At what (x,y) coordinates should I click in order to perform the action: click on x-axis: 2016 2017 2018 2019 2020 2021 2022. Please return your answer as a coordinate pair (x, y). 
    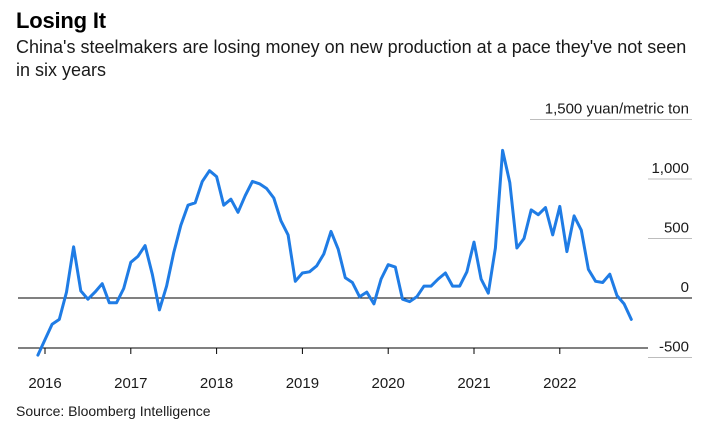
    Looking at the image, I should click on (333, 369).